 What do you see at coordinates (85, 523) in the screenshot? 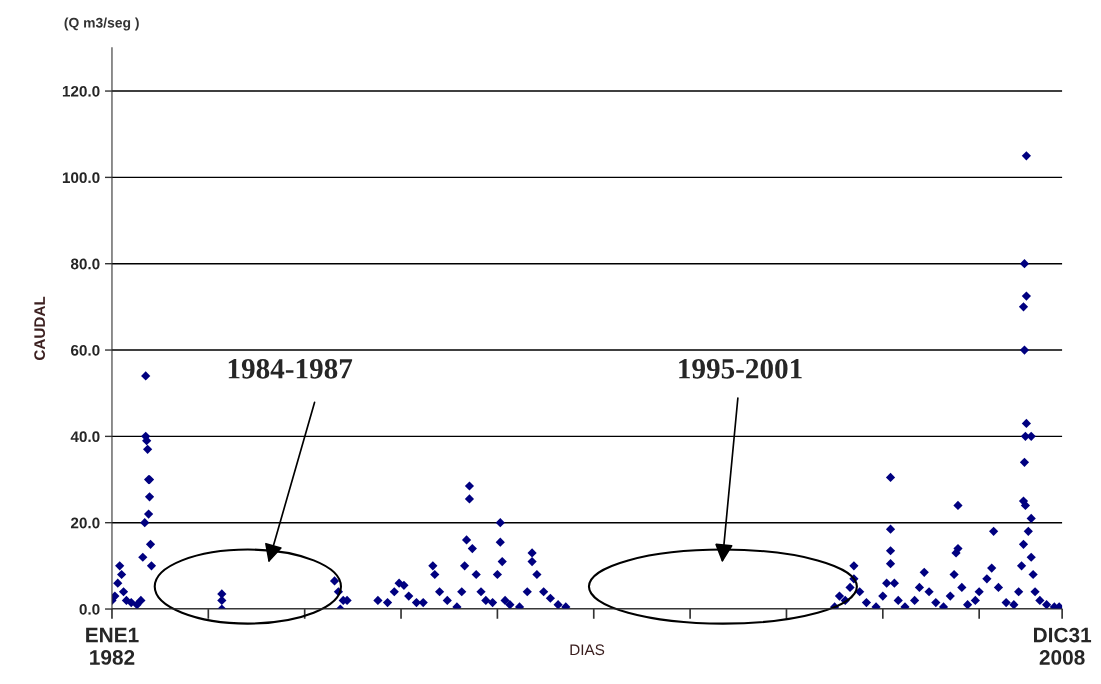
I see `y-tick-label: 20.0` at bounding box center [85, 523].